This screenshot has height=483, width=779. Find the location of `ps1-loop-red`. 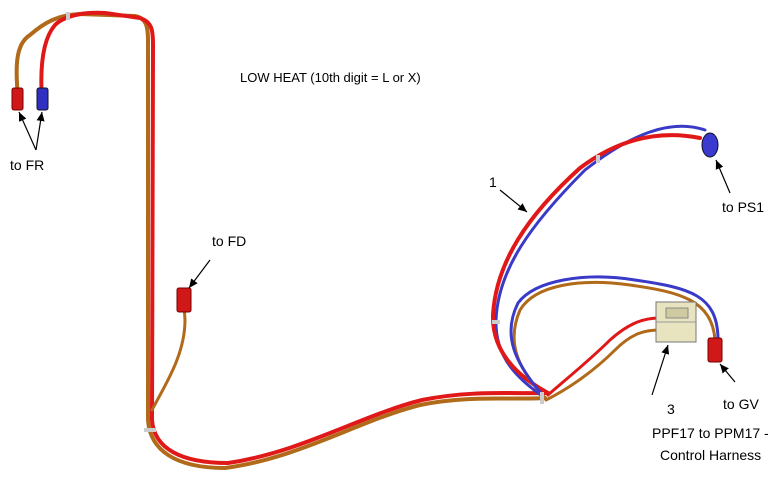

ps1-loop-red is located at coordinates (596, 264).